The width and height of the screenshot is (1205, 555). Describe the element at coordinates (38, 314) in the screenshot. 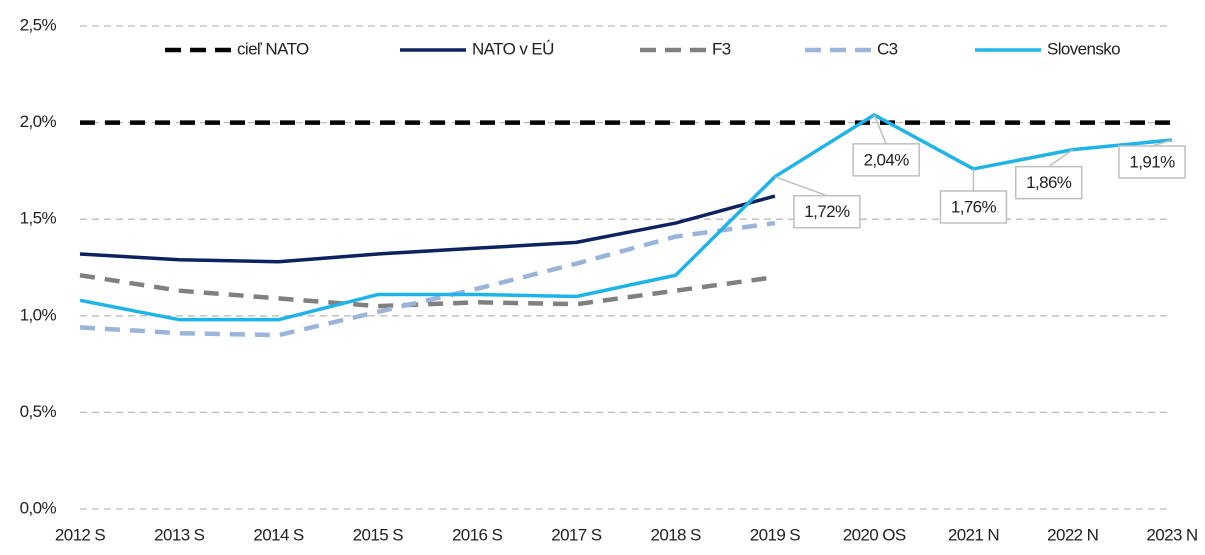

I see `y-tick-label: 1,0%` at that location.